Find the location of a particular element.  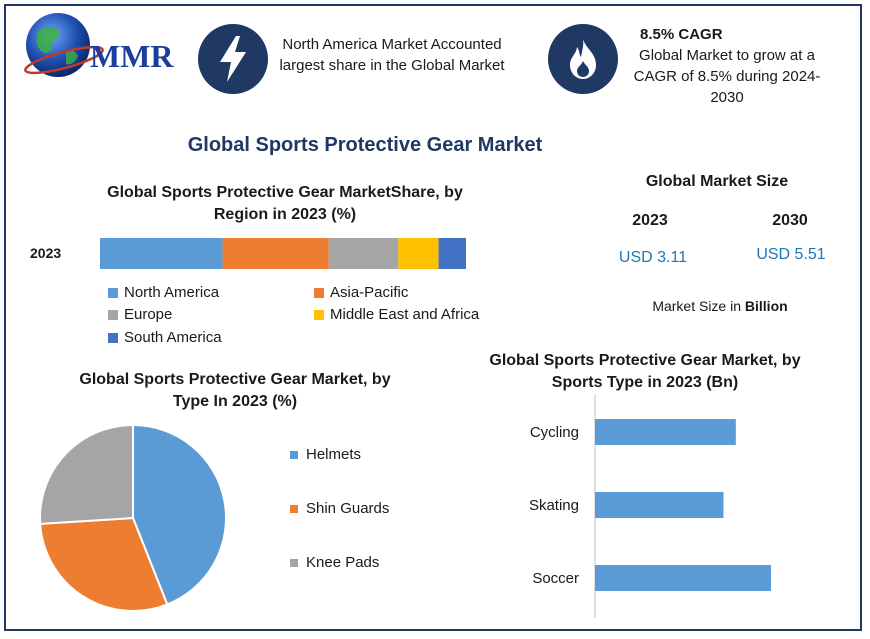

tick-label-cycling: Cycling is located at coordinates (554, 432).